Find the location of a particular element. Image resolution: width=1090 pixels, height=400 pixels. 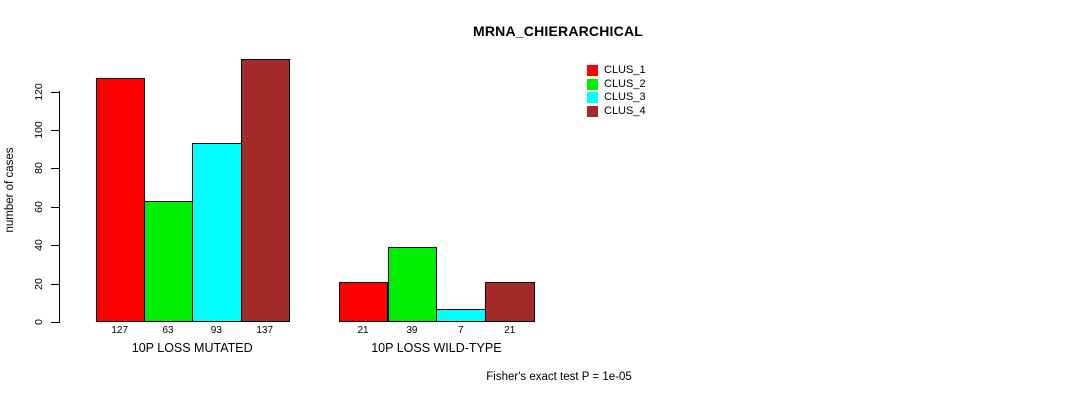

y-tick-label: 120 is located at coordinates (39, 91).